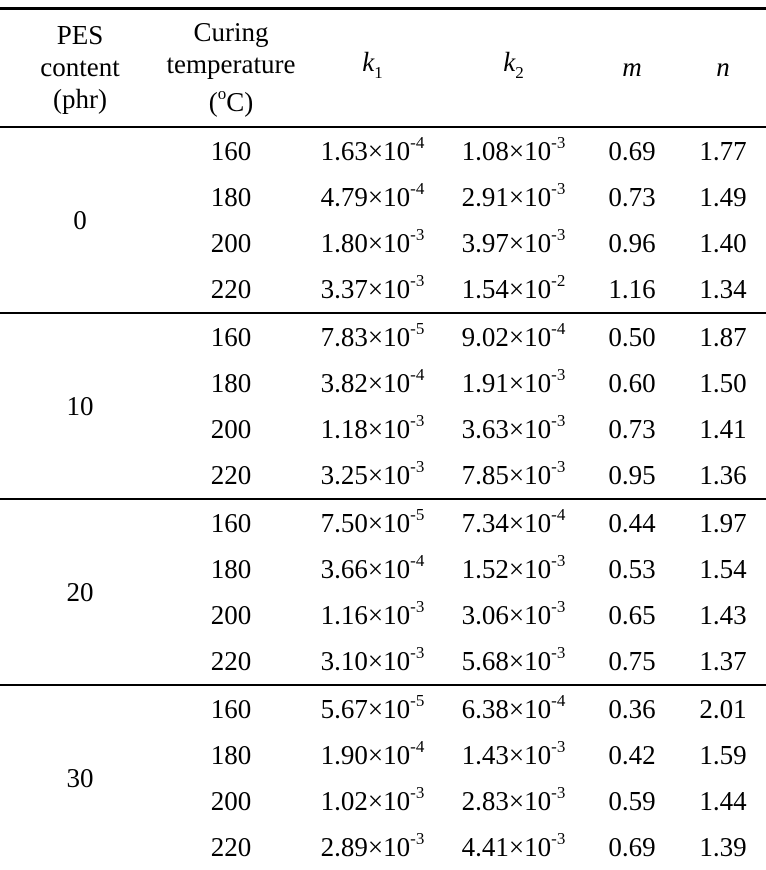  I want to click on k2-mantissa: 1.52×10, so click(506, 569).